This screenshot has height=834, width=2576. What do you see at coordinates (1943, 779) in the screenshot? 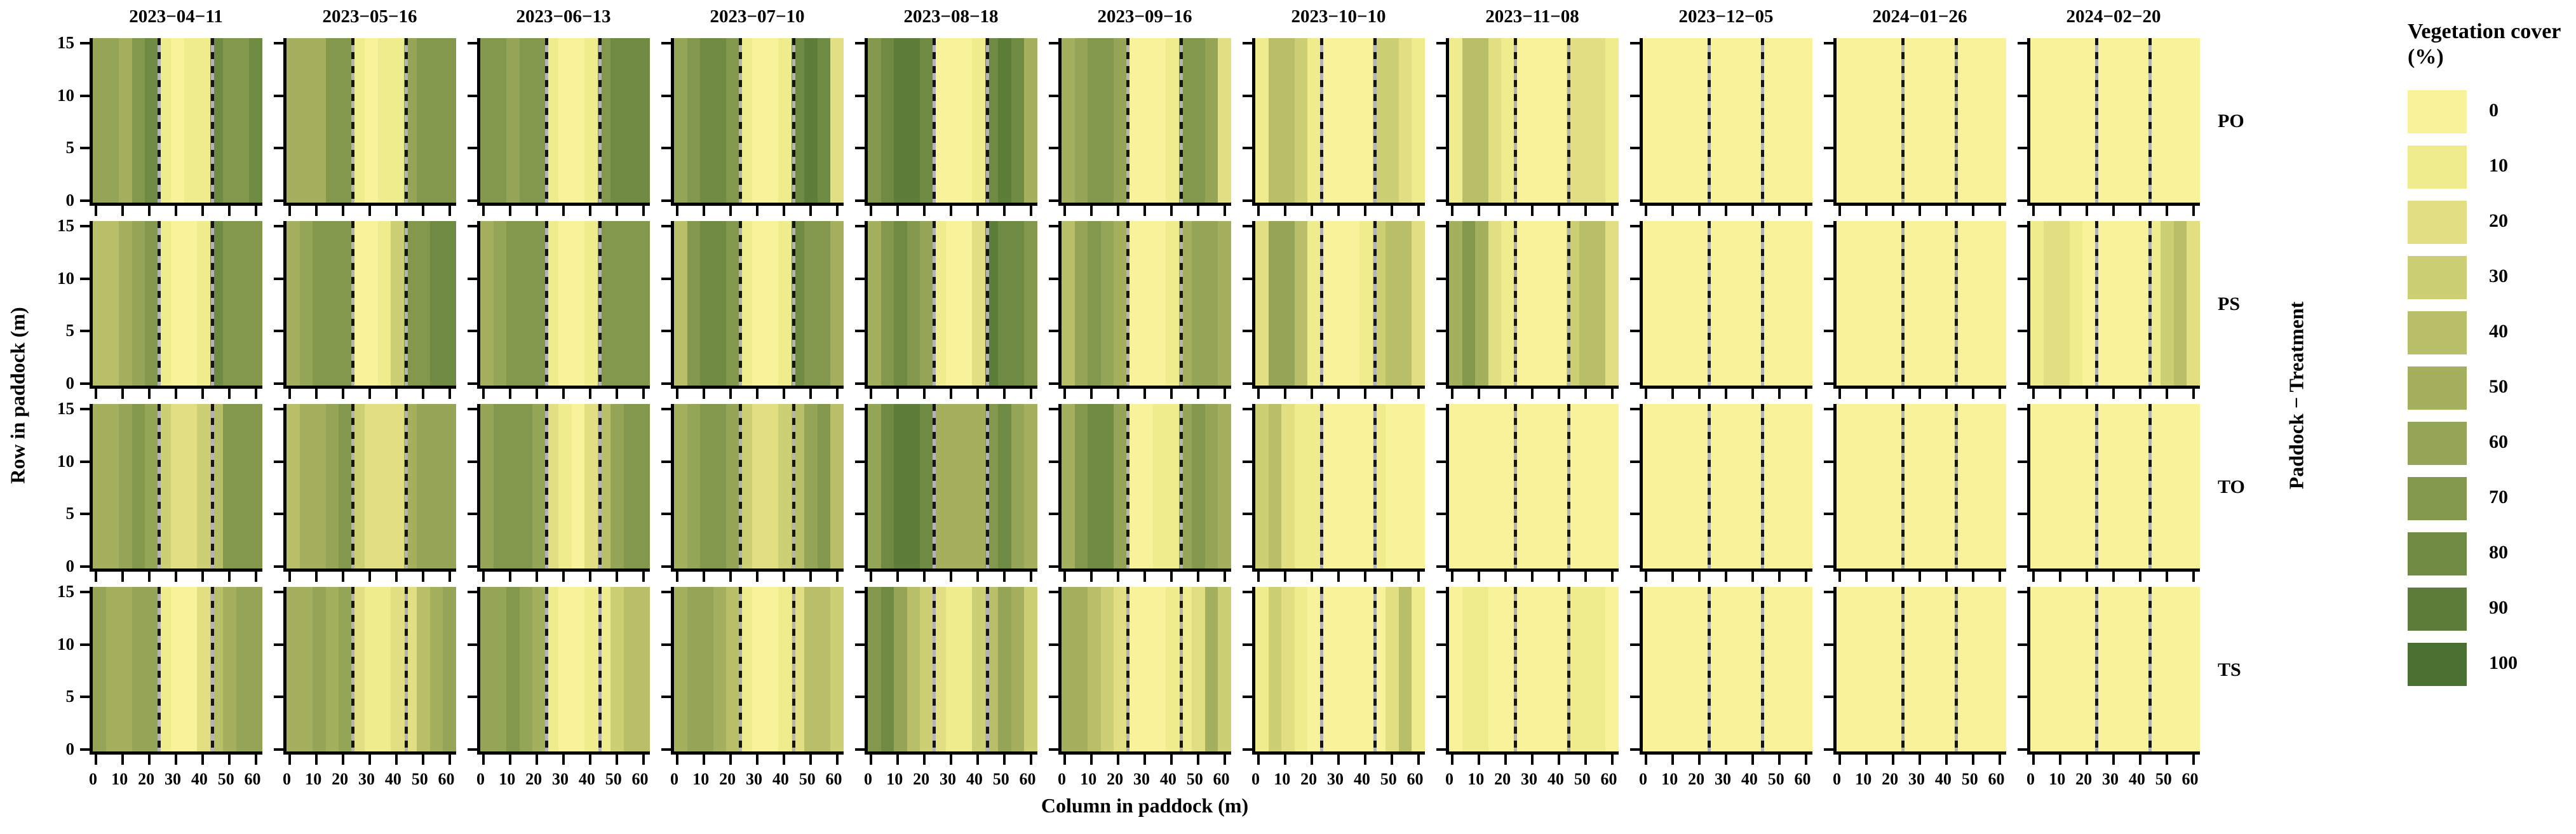
I see `x-axis-tick-label: 40` at bounding box center [1943, 779].